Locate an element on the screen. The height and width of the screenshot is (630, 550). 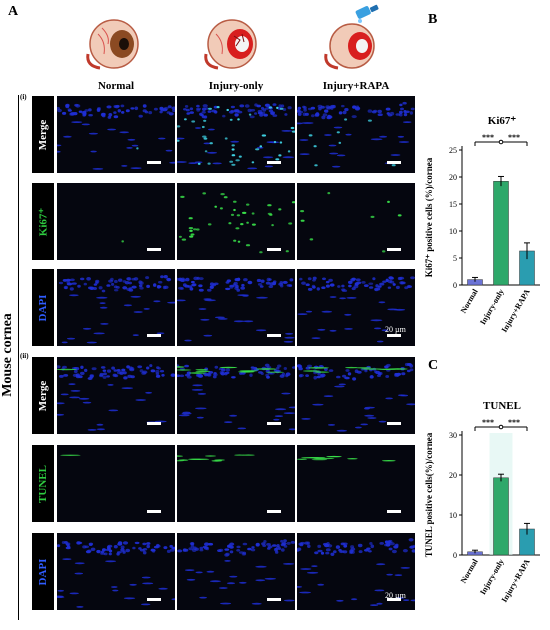
row-label-dapi-1: DAPI is located at coordinates (43, 307).